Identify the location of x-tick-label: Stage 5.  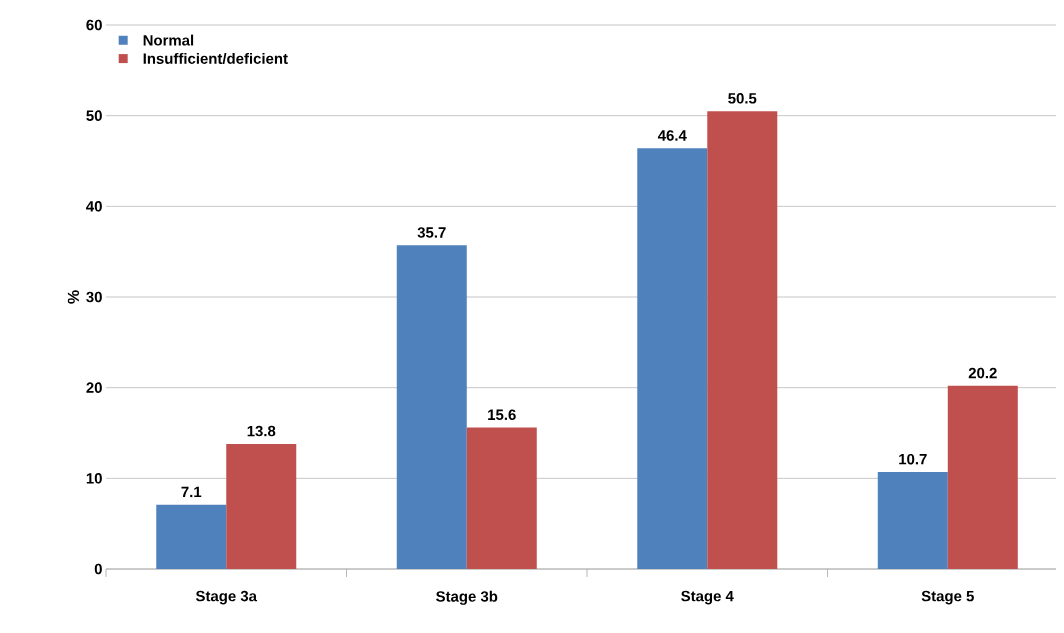
(947, 597).